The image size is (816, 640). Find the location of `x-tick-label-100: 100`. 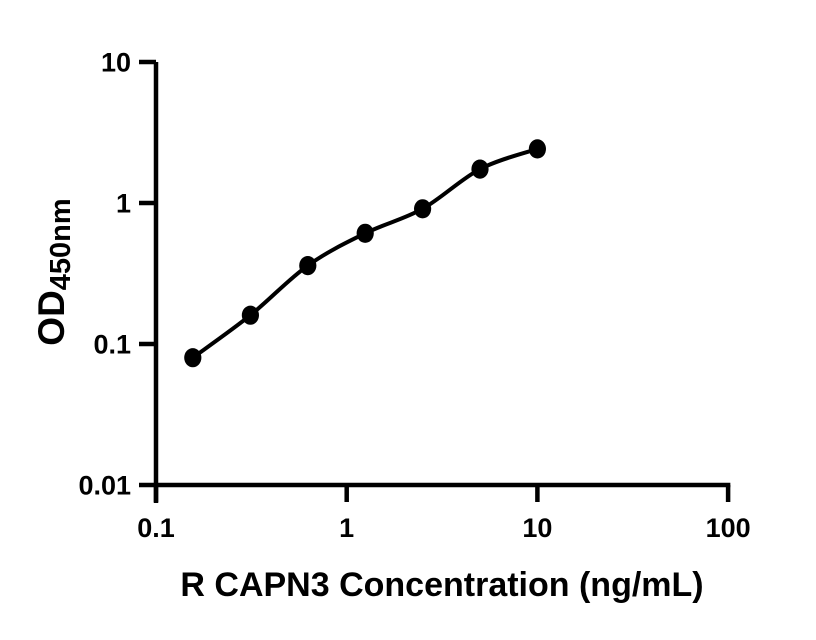

x-tick-label-100: 100 is located at coordinates (728, 528).